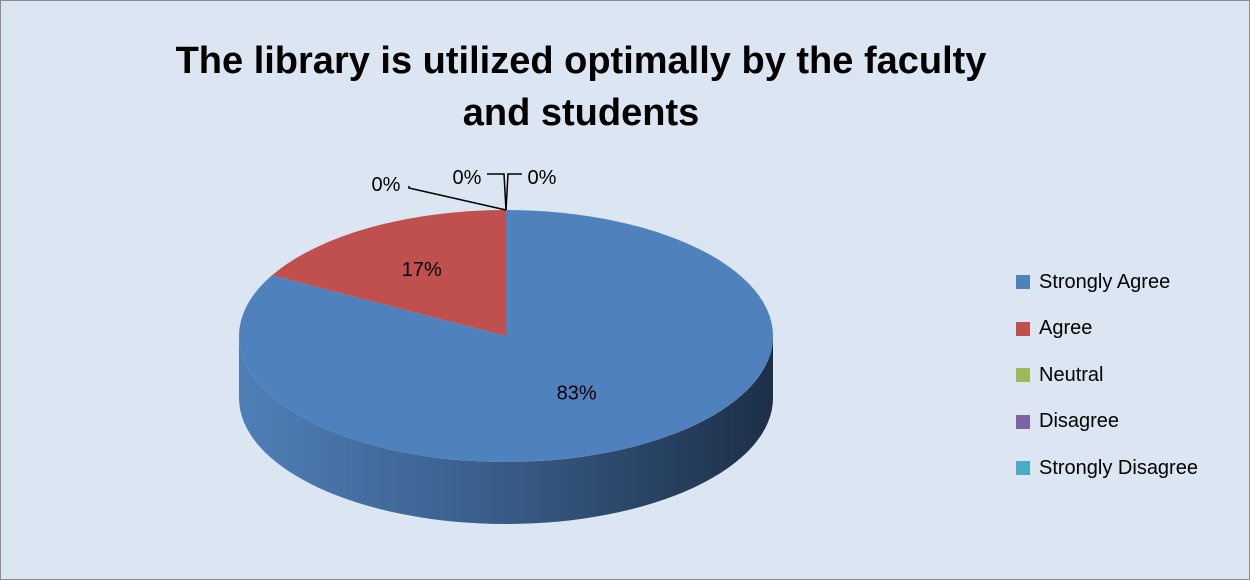 Image resolution: width=1250 pixels, height=580 pixels. I want to click on data-label-agree: 17%, so click(422, 270).